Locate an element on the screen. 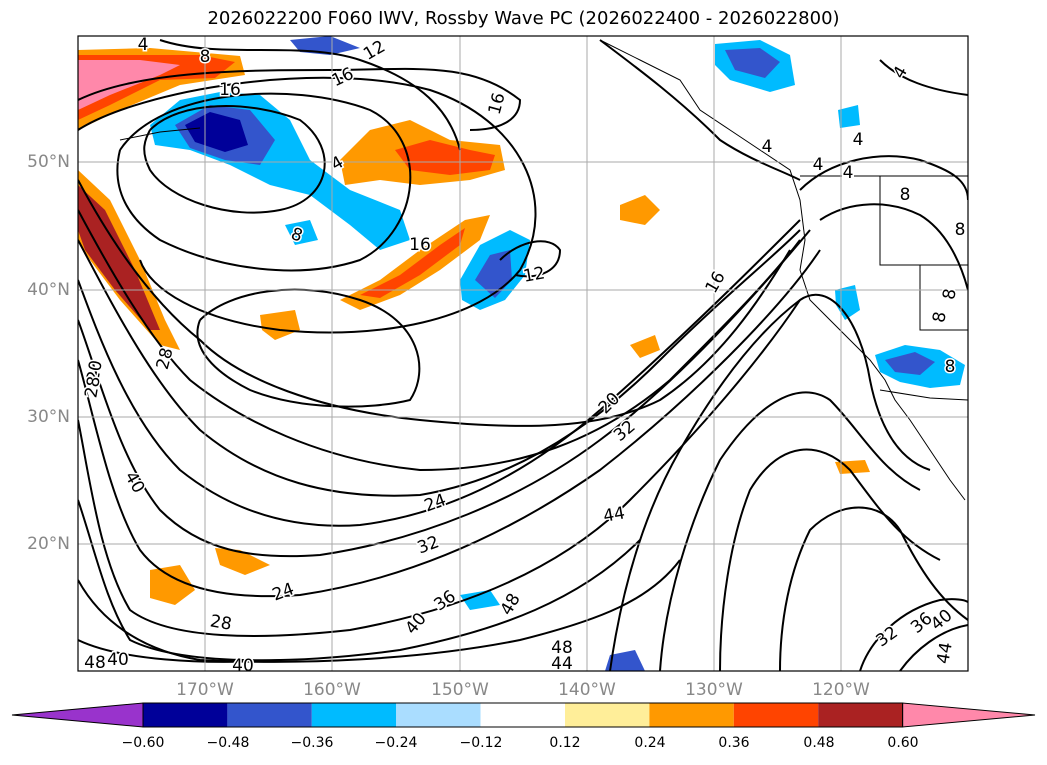  colorbar-tick-label: −0.24 is located at coordinates (396, 743).